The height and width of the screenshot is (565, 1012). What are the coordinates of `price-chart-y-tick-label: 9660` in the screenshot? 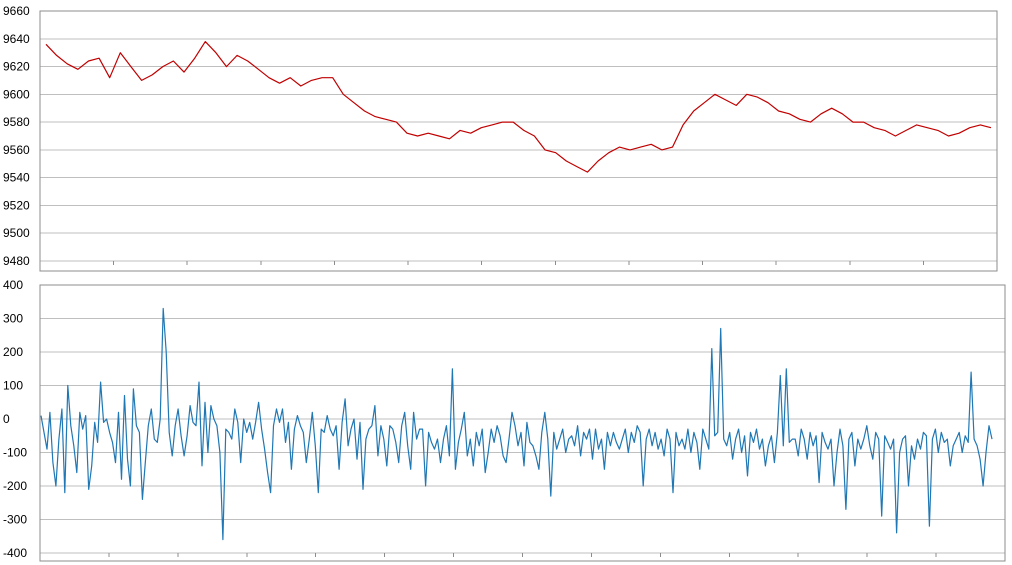 It's located at (16, 11).